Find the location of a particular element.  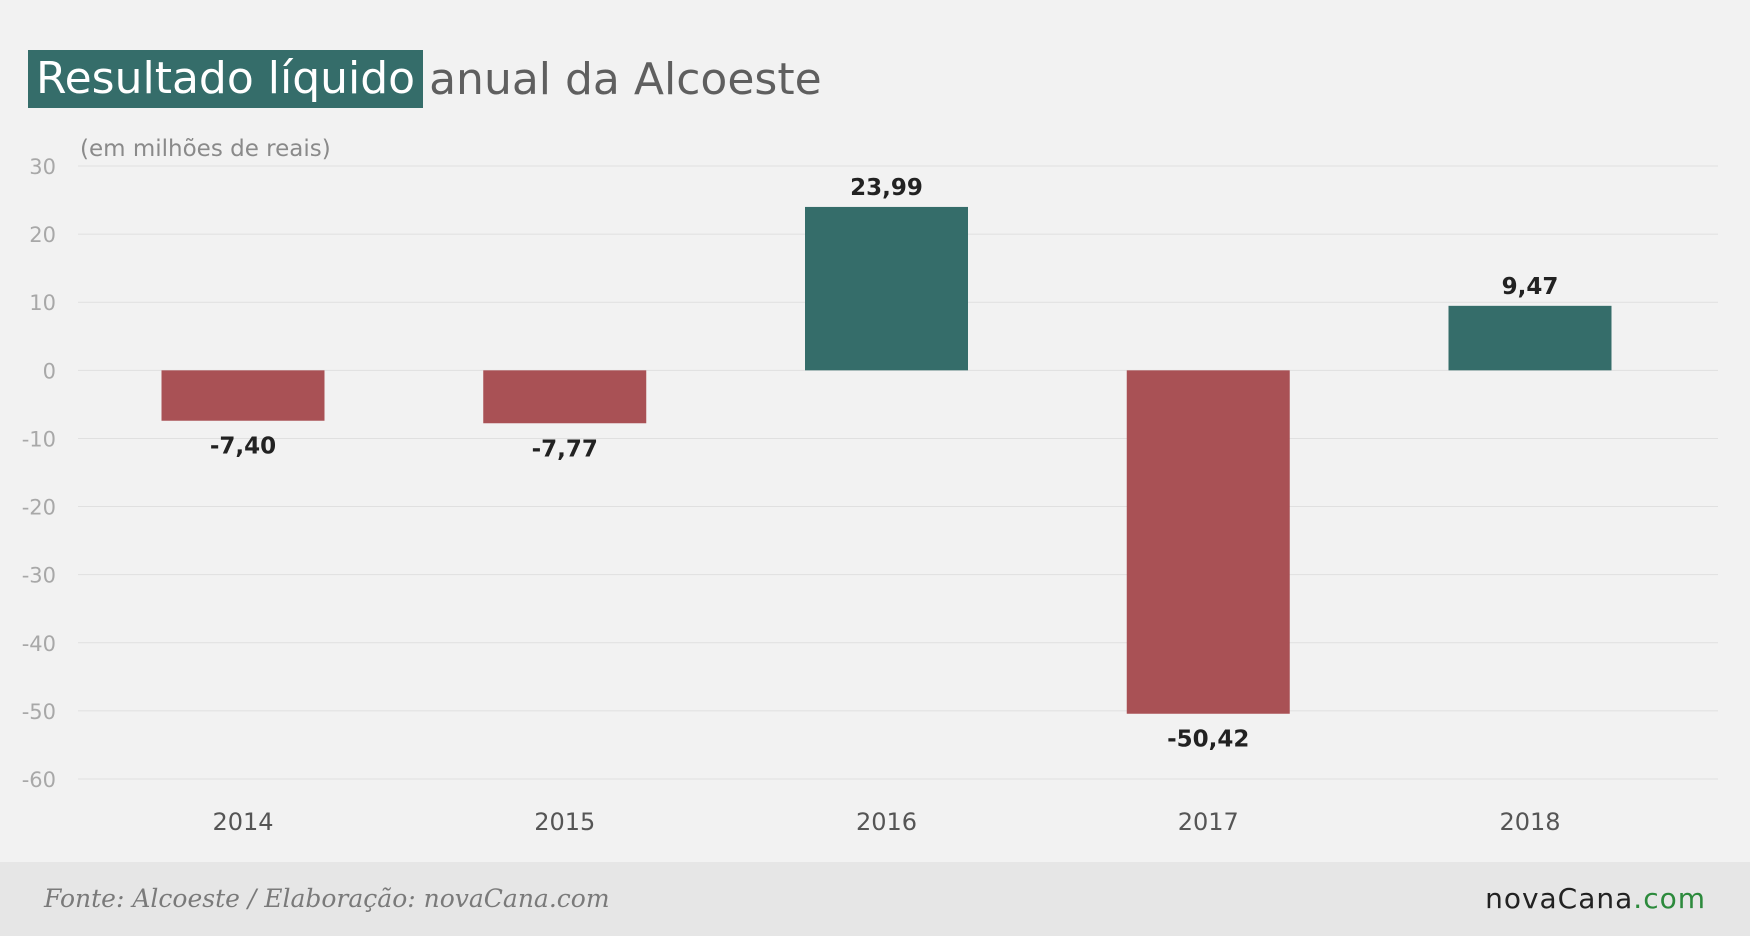

y-tick-label: -40 is located at coordinates (39, 644).